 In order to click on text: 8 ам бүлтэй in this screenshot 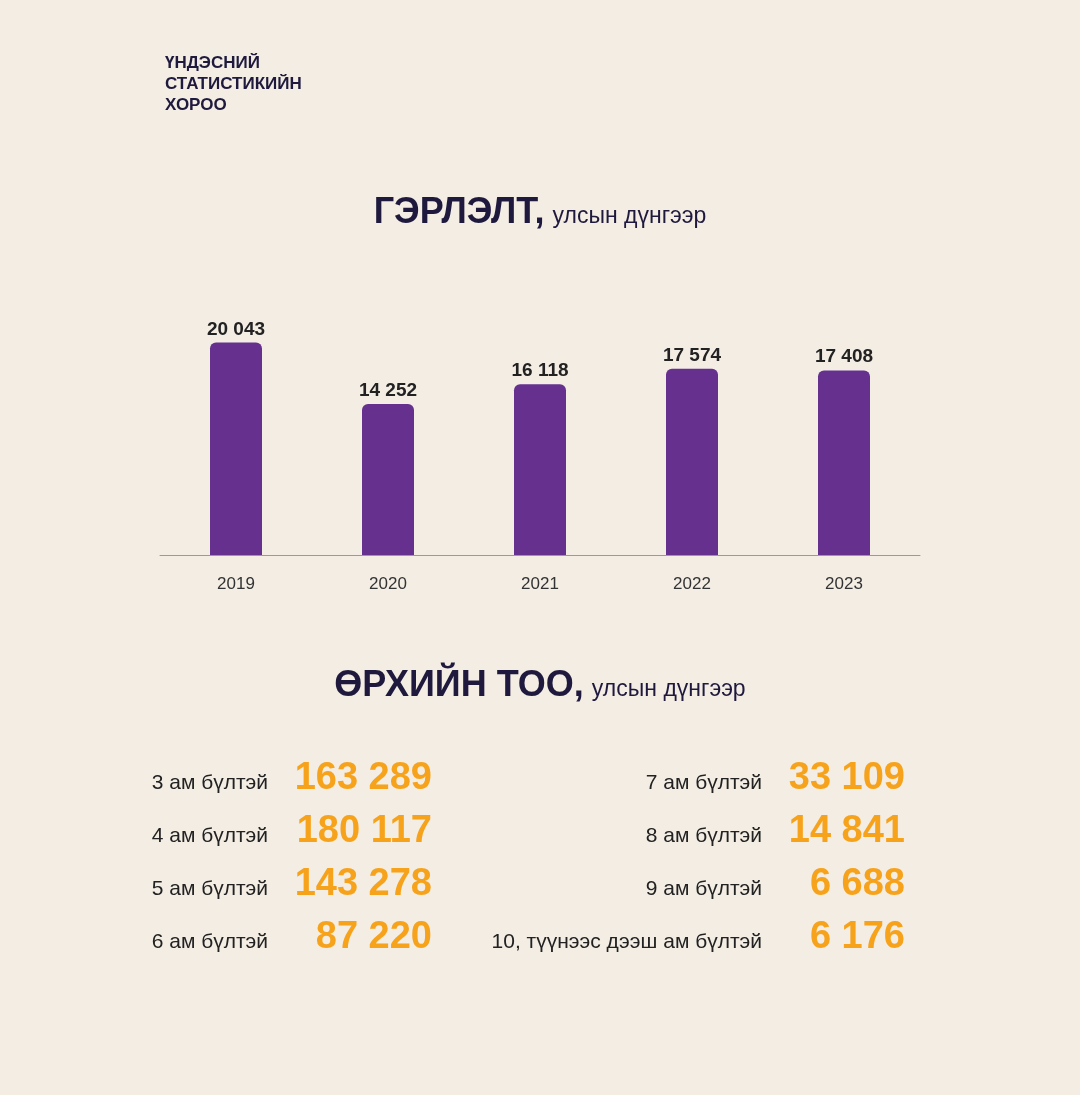, I will do `click(703, 834)`.